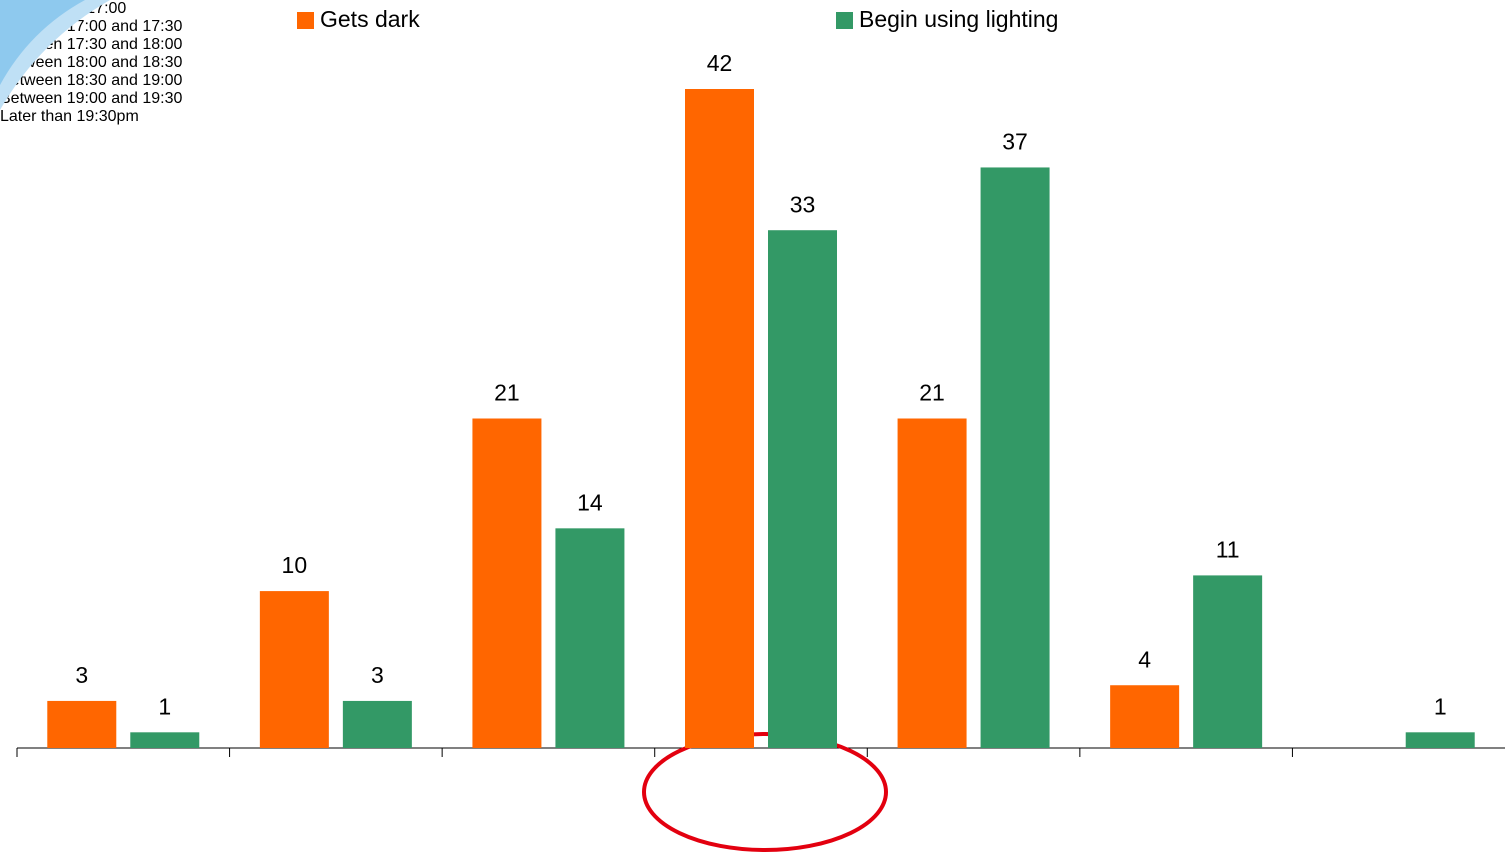  What do you see at coordinates (1144, 659) in the screenshot?
I see `data-label: 4` at bounding box center [1144, 659].